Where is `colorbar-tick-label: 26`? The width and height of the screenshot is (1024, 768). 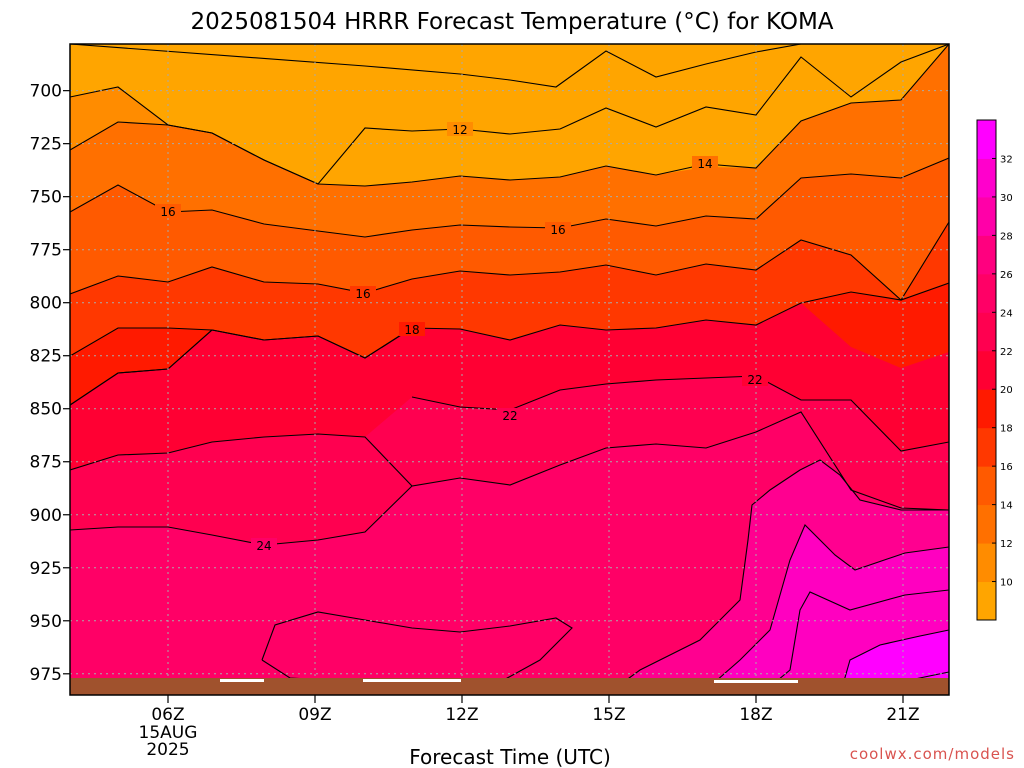
colorbar-tick-label: 26 is located at coordinates (1006, 275).